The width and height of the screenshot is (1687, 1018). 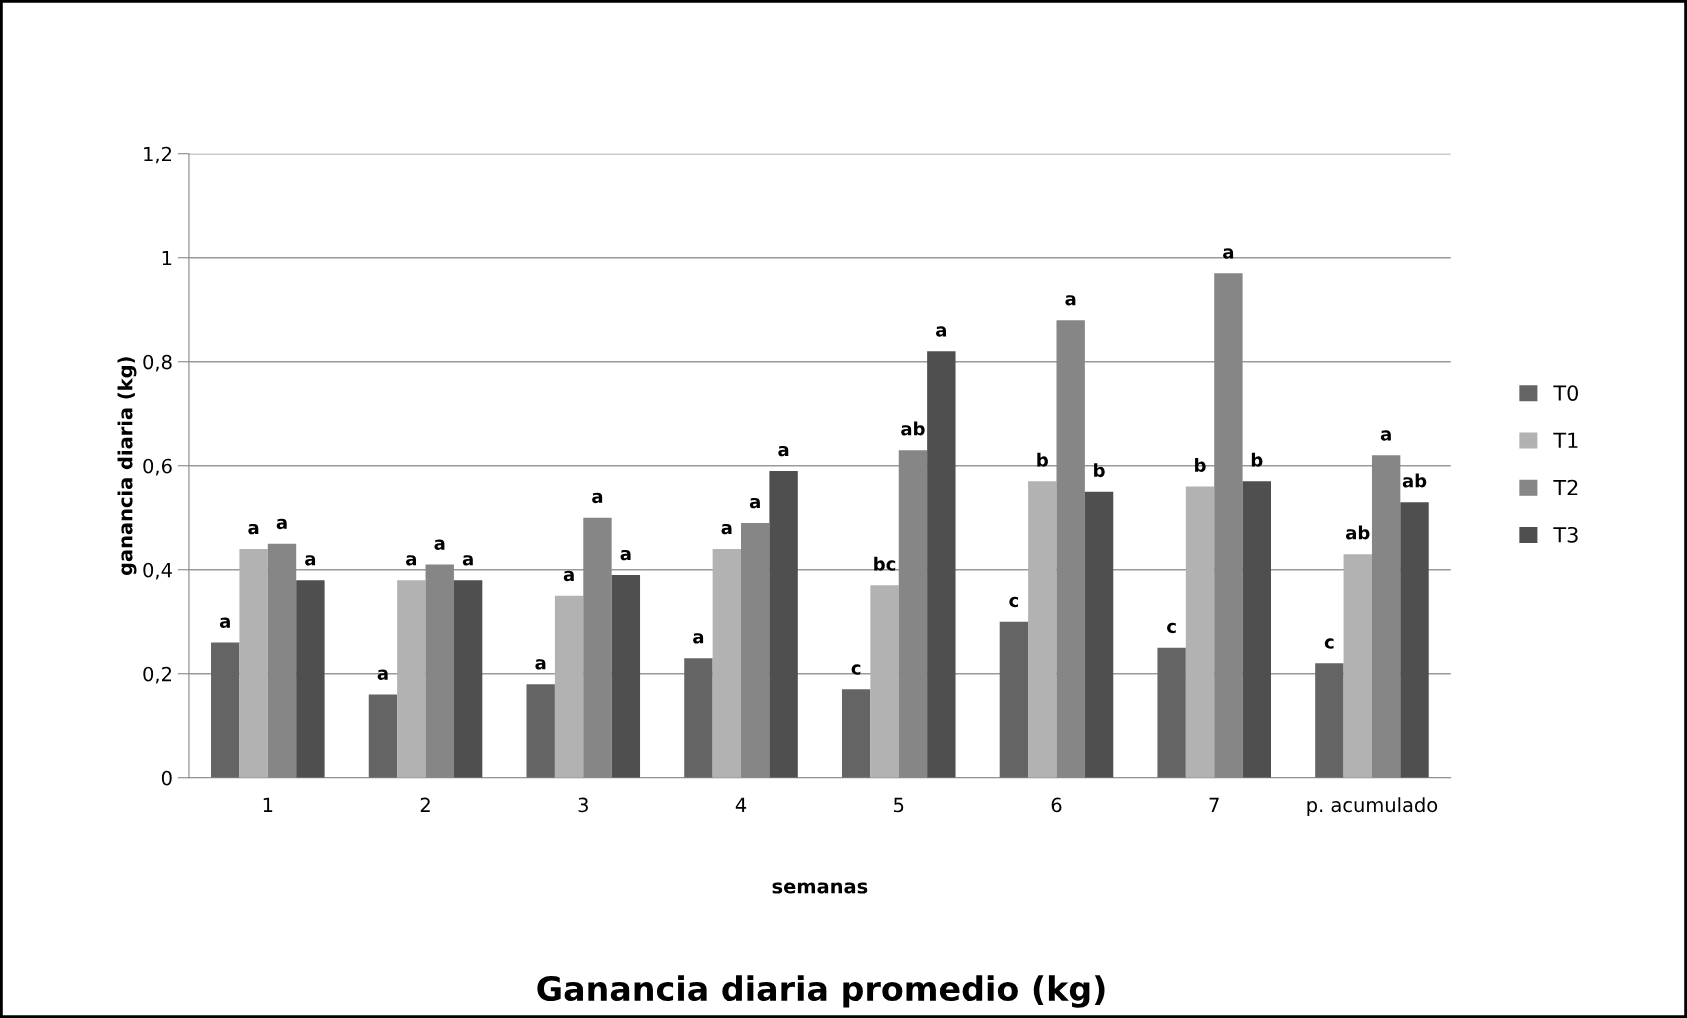 What do you see at coordinates (157, 675) in the screenshot?
I see `y-tick-label: 0,2` at bounding box center [157, 675].